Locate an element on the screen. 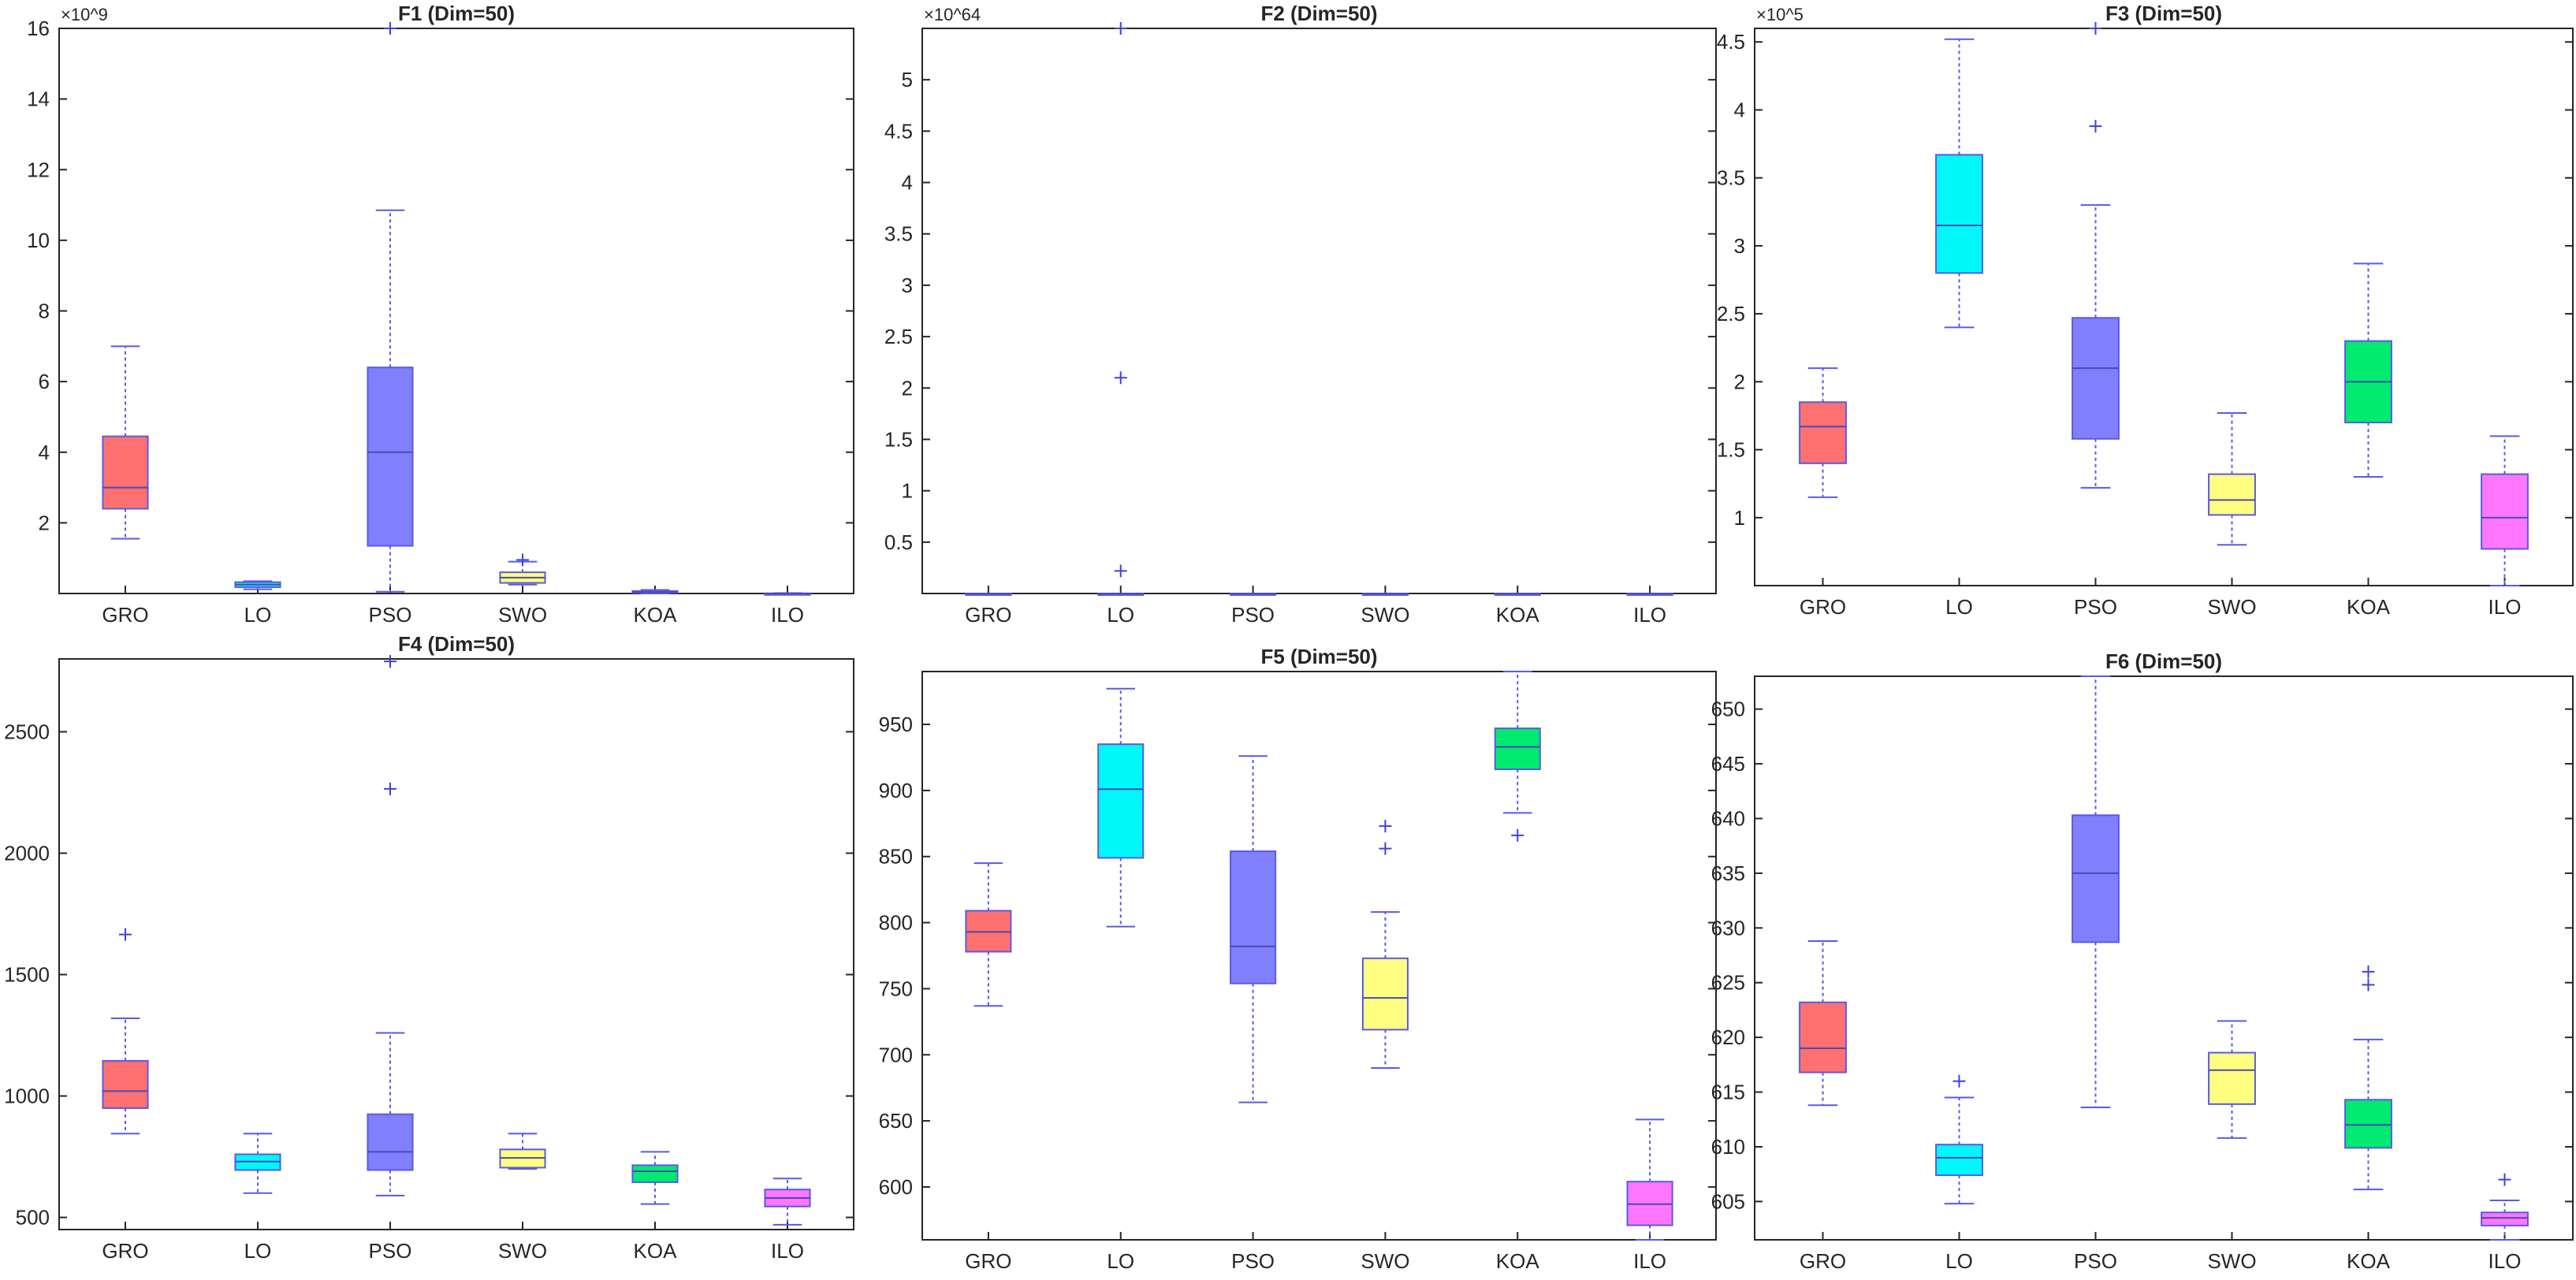 The image size is (2576, 1280). y-tick-label: 1000 is located at coordinates (27, 1096).